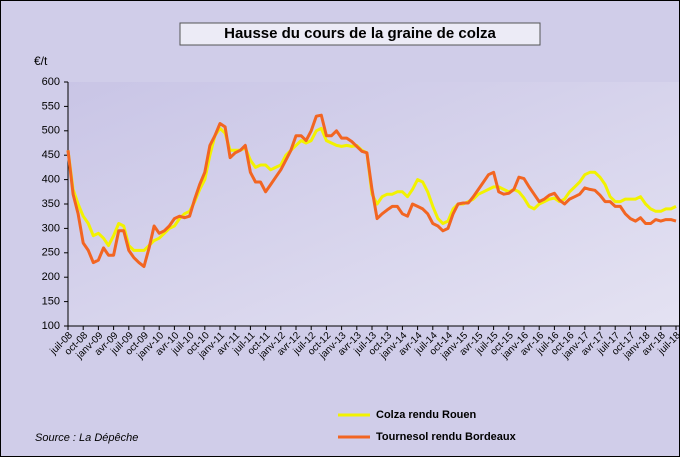 Image resolution: width=680 pixels, height=457 pixels. I want to click on y-tick-label: 250, so click(51, 253).